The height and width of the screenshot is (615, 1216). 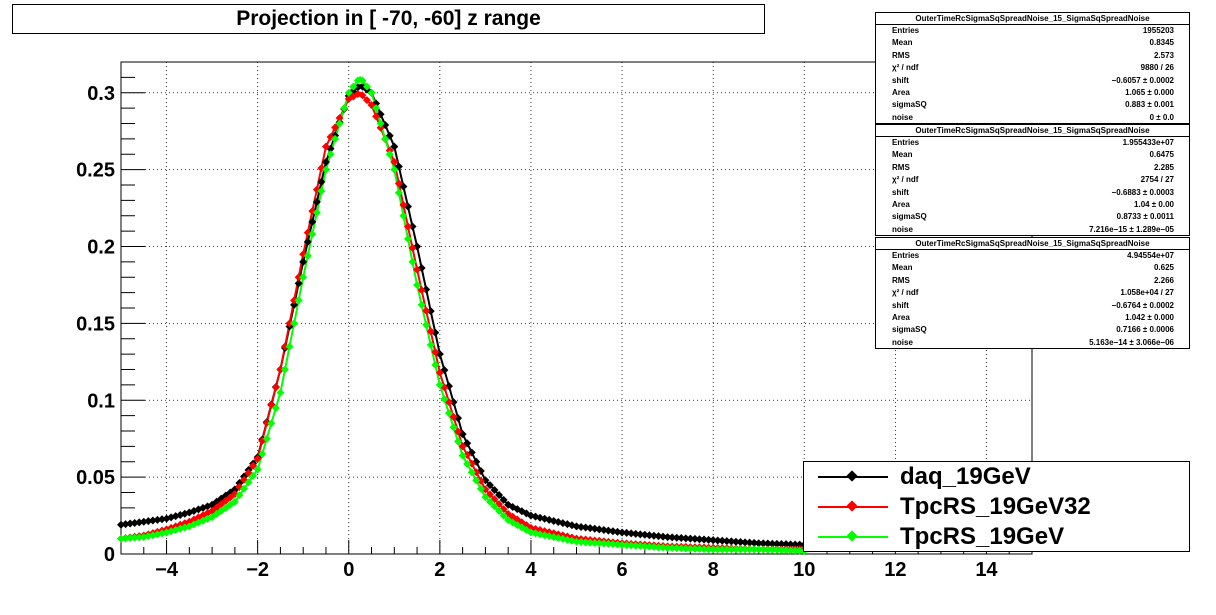 What do you see at coordinates (388, 19) in the screenshot?
I see `chart-title: Projection in [ -70, -60] z range` at bounding box center [388, 19].